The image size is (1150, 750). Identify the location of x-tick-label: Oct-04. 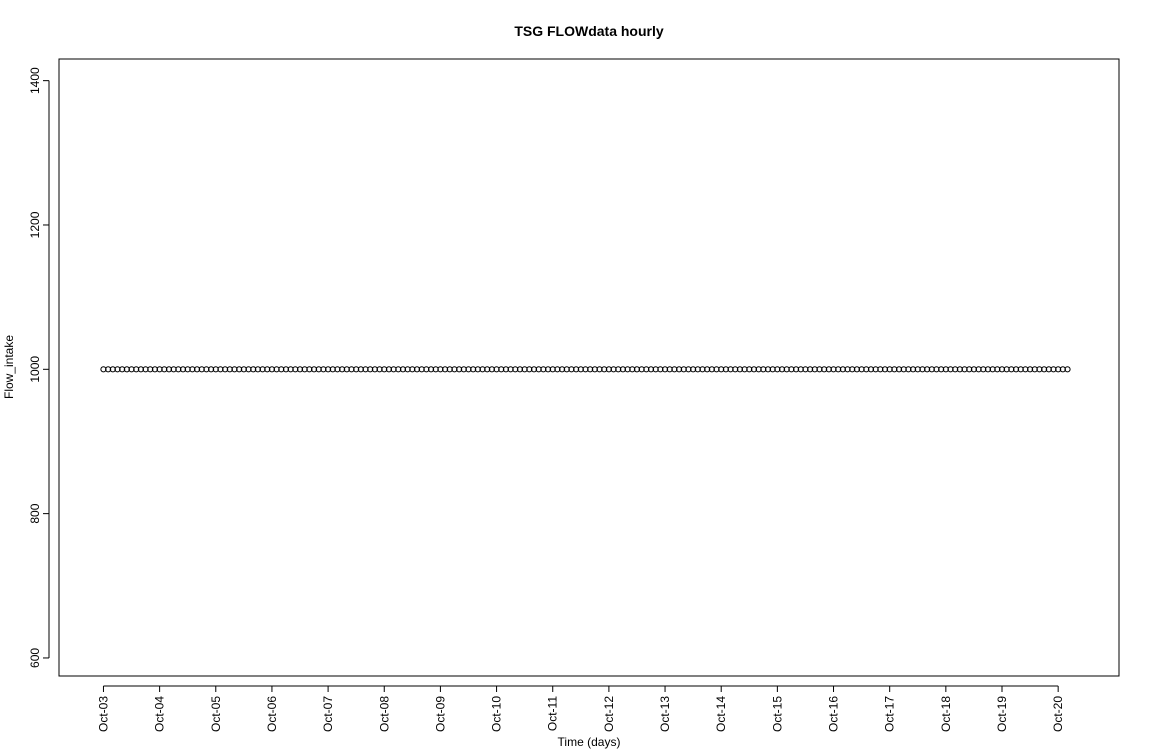
(160, 714).